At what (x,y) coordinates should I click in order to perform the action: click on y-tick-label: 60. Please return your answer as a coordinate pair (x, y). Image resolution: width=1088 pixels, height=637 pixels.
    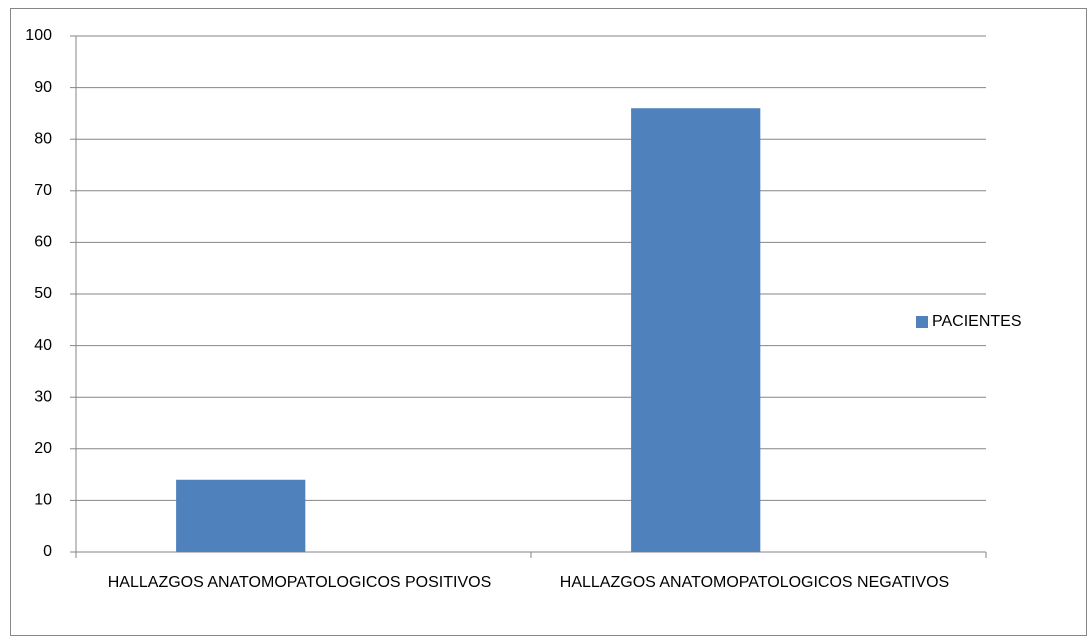
    Looking at the image, I should click on (43, 242).